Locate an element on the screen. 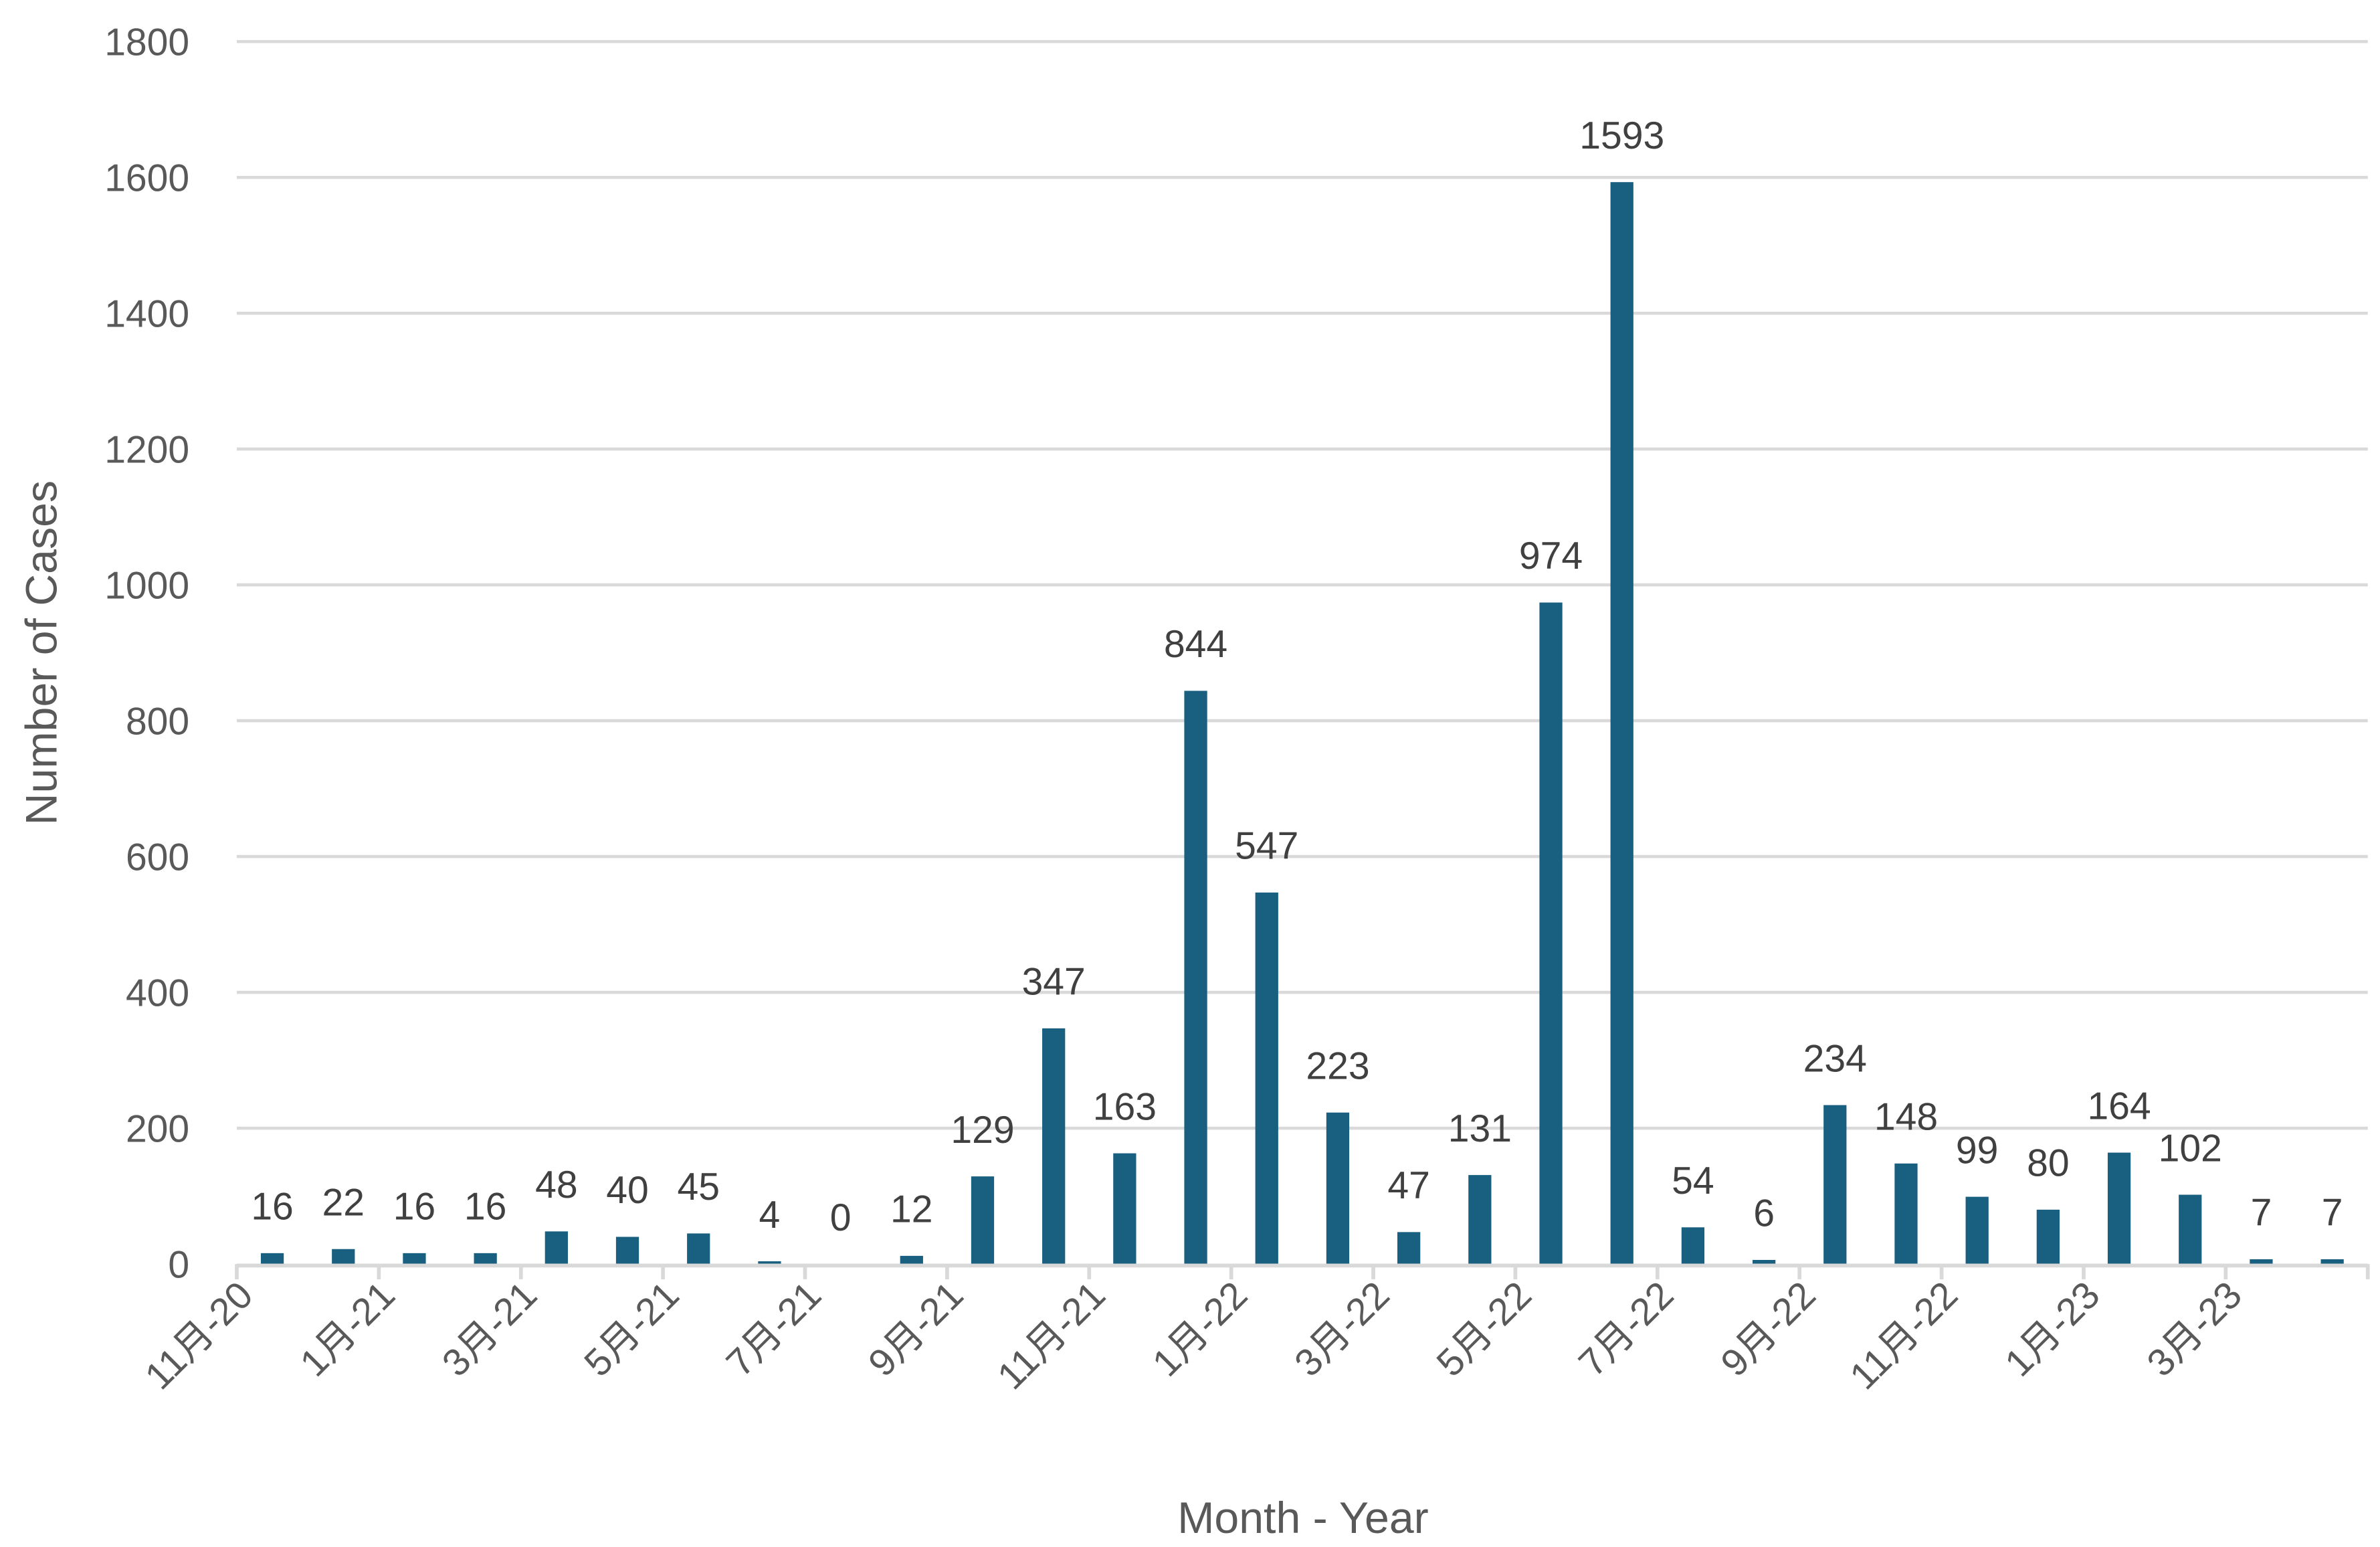  x-tick-label: 11月-22 is located at coordinates (1904, 1335).